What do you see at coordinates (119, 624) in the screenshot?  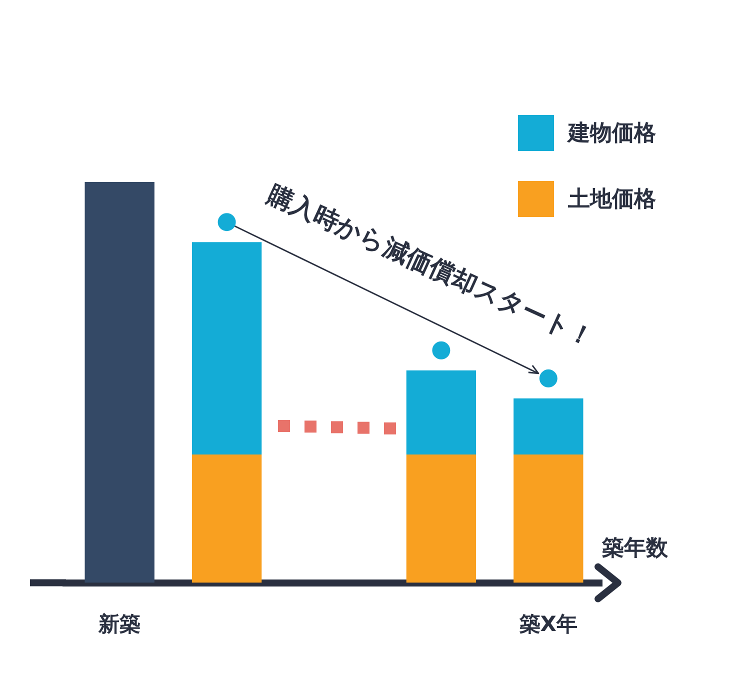 I see `x-tick-label: 新築` at bounding box center [119, 624].